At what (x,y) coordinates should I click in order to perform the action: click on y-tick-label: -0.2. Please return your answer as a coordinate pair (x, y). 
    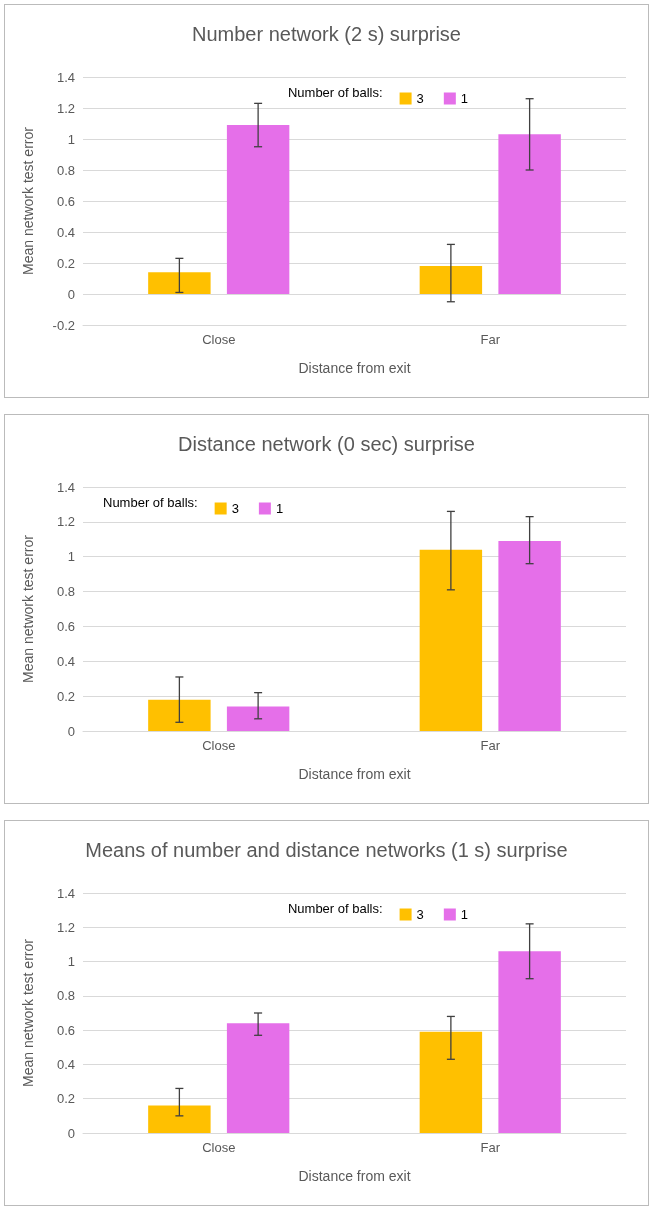
    Looking at the image, I should click on (63, 325).